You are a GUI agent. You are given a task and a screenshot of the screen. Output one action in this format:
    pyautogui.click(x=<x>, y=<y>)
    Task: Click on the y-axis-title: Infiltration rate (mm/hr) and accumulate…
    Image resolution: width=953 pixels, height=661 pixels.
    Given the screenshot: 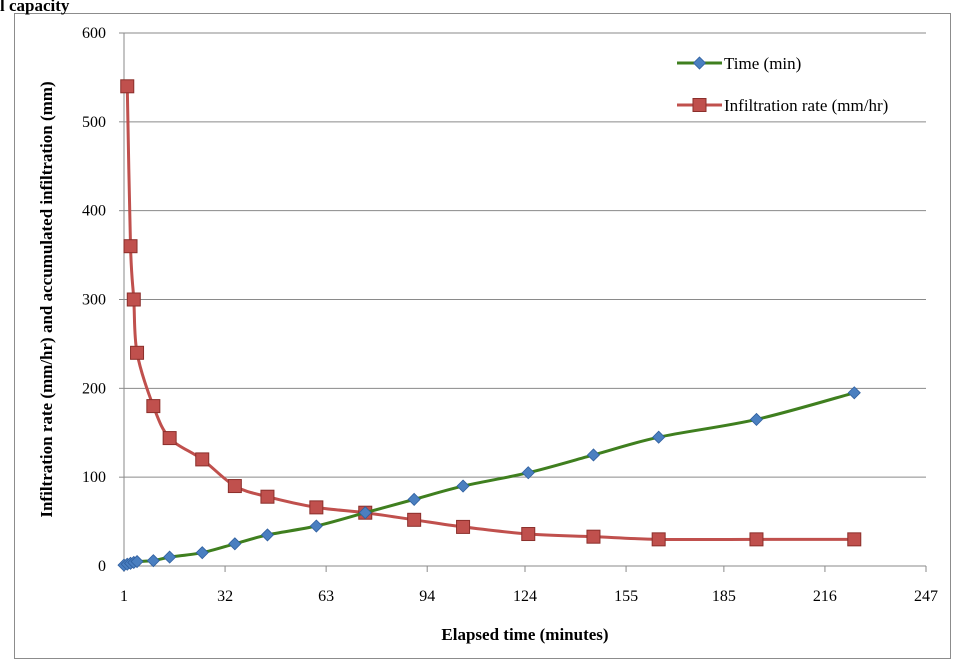 What is the action you would take?
    pyautogui.click(x=46, y=299)
    